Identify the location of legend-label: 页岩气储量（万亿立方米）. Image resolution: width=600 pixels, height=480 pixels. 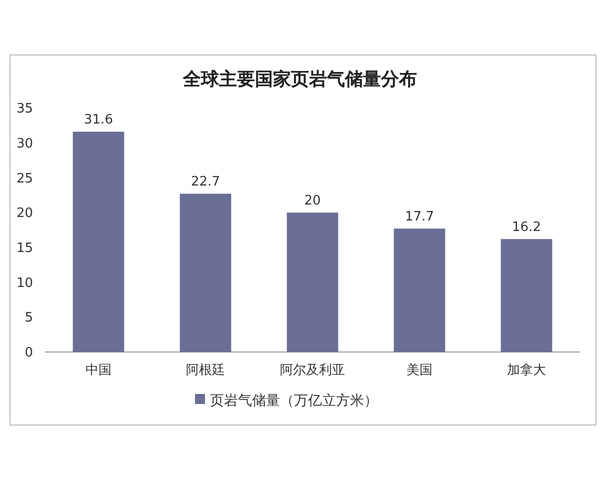
(294, 400).